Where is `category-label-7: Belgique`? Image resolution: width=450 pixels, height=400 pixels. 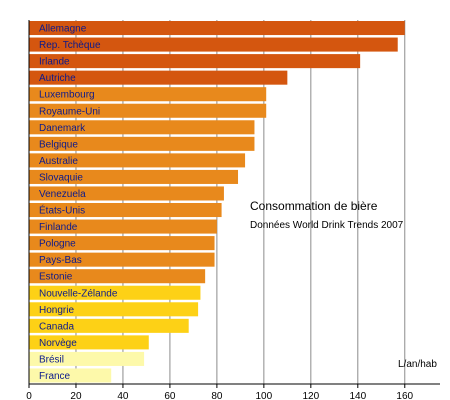
category-label-7: Belgique is located at coordinates (58, 144).